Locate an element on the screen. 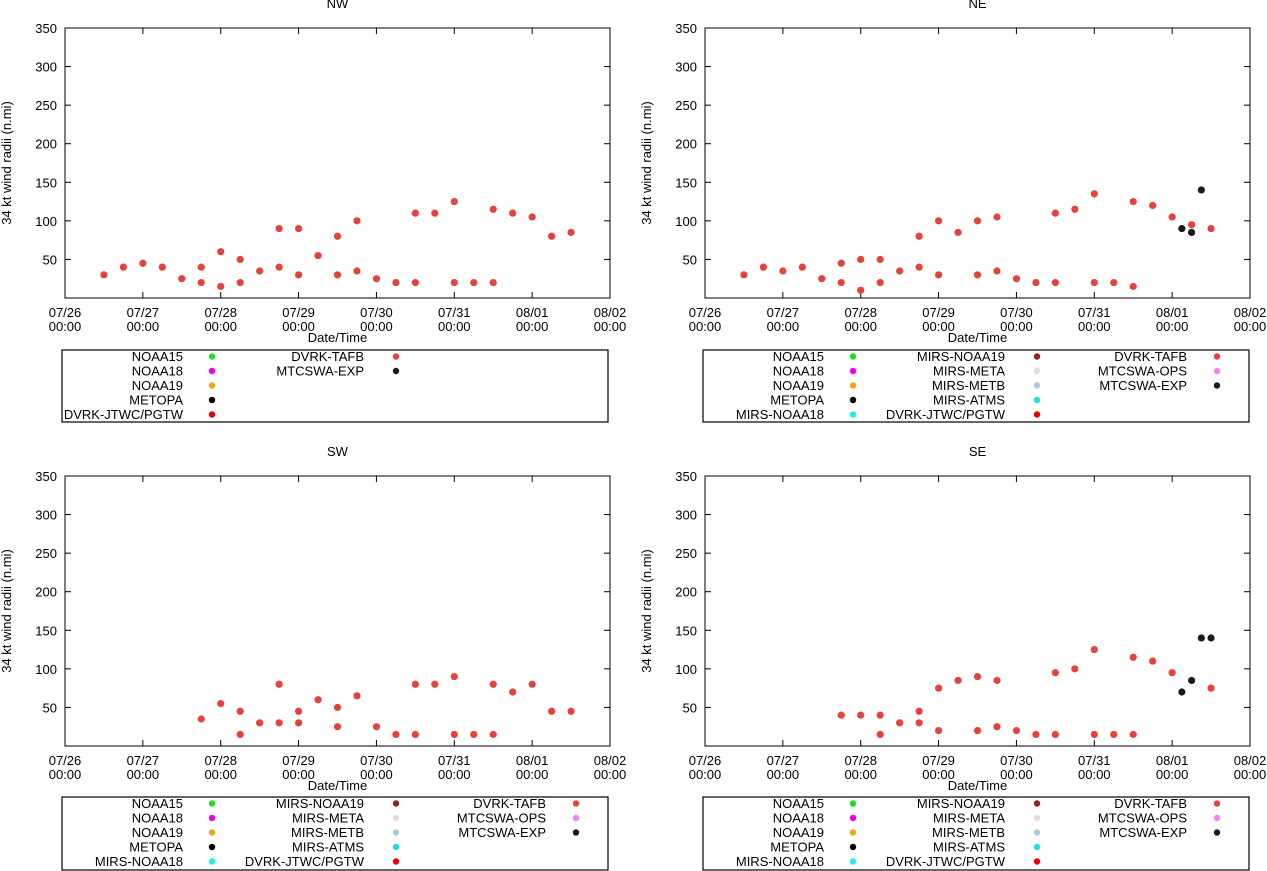 This screenshot has width=1267, height=871. legend-label: DVRK-TAFB is located at coordinates (1150, 356).